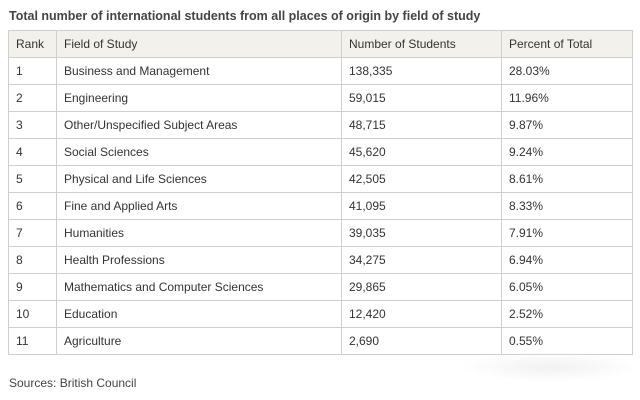 The image size is (640, 400). What do you see at coordinates (421, 179) in the screenshot?
I see `cell-students: 42,505` at bounding box center [421, 179].